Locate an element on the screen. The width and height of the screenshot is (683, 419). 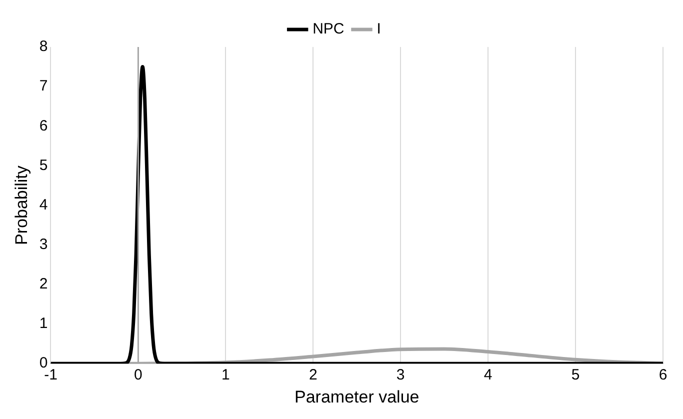
y-tick-label: 2 is located at coordinates (43, 284).